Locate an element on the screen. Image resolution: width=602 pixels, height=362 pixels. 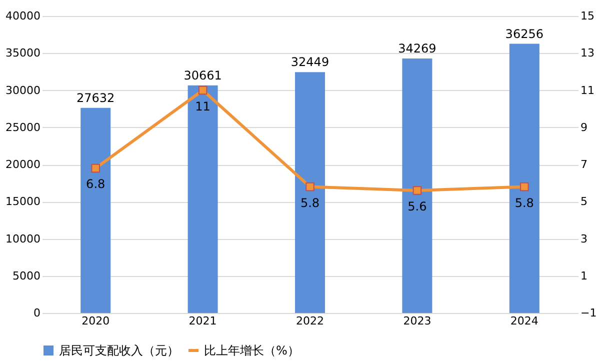
legend-label: 比上年增长（%） is located at coordinates (252, 351).